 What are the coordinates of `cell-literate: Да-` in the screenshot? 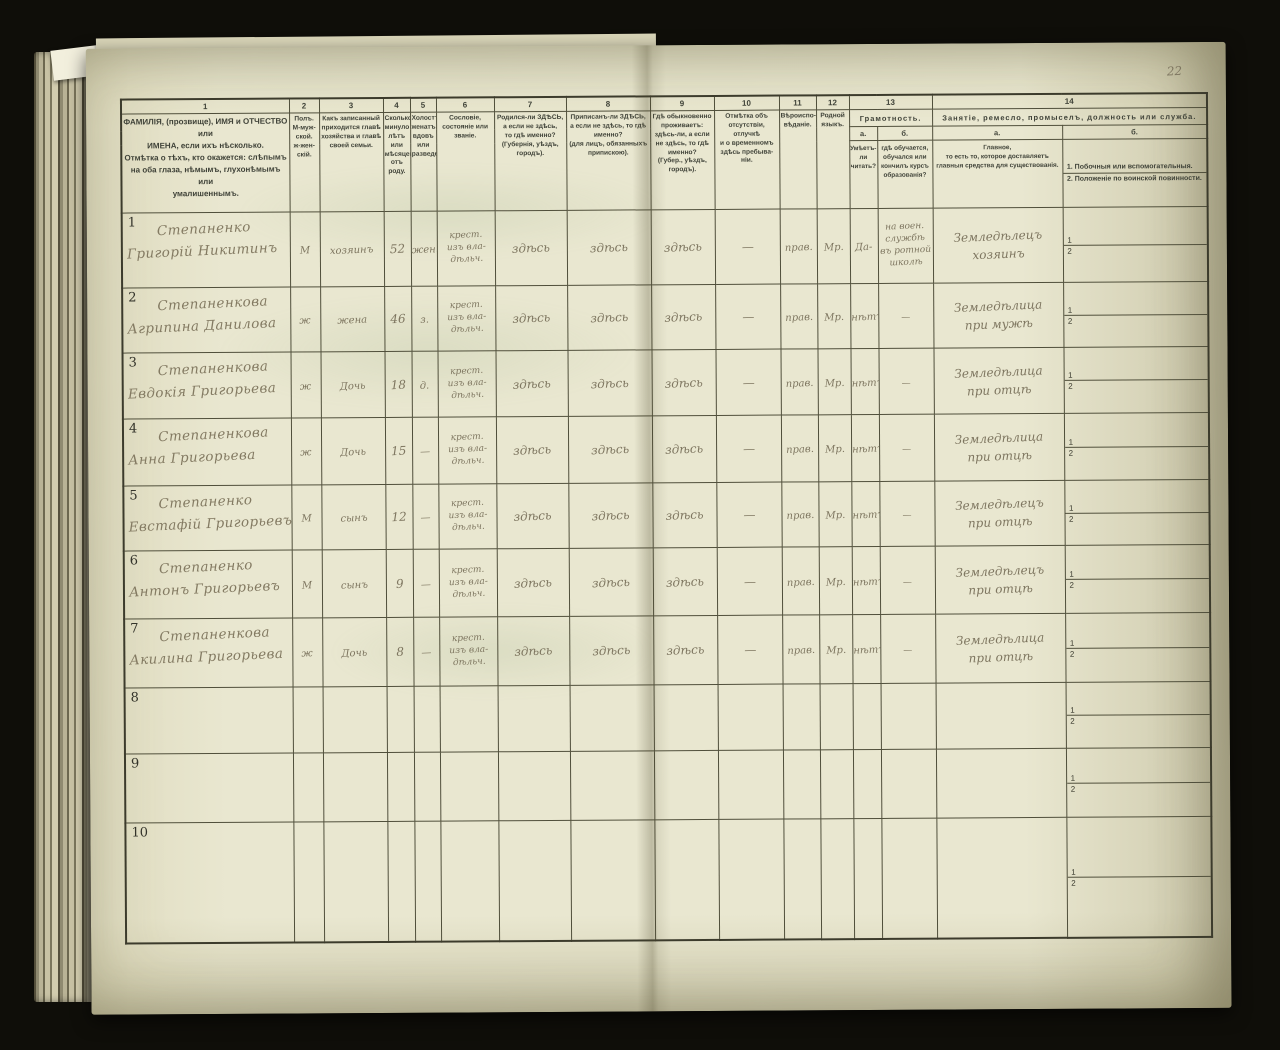 It's located at (864, 246).